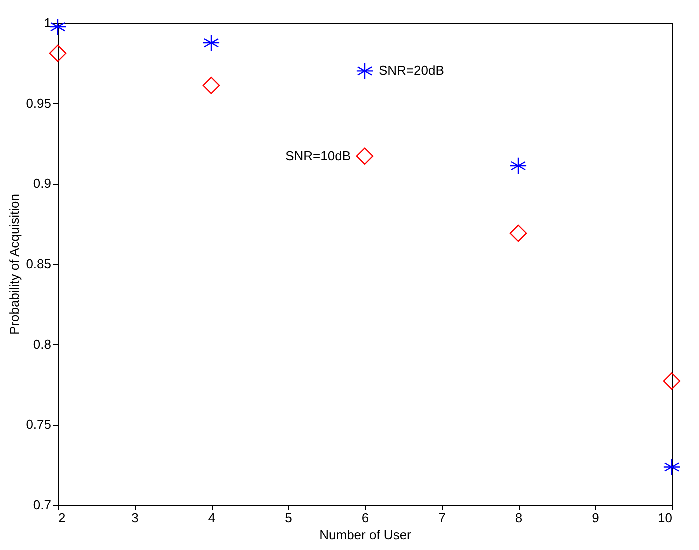 This screenshot has height=550, width=699. What do you see at coordinates (212, 518) in the screenshot?
I see `x-tick-label: 4` at bounding box center [212, 518].